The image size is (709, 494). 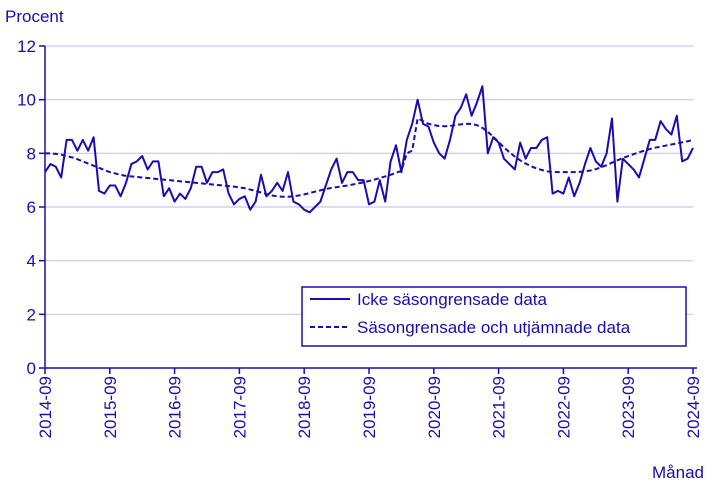 What do you see at coordinates (499, 407) in the screenshot?
I see `x-tick-label: 2021-09` at bounding box center [499, 407].